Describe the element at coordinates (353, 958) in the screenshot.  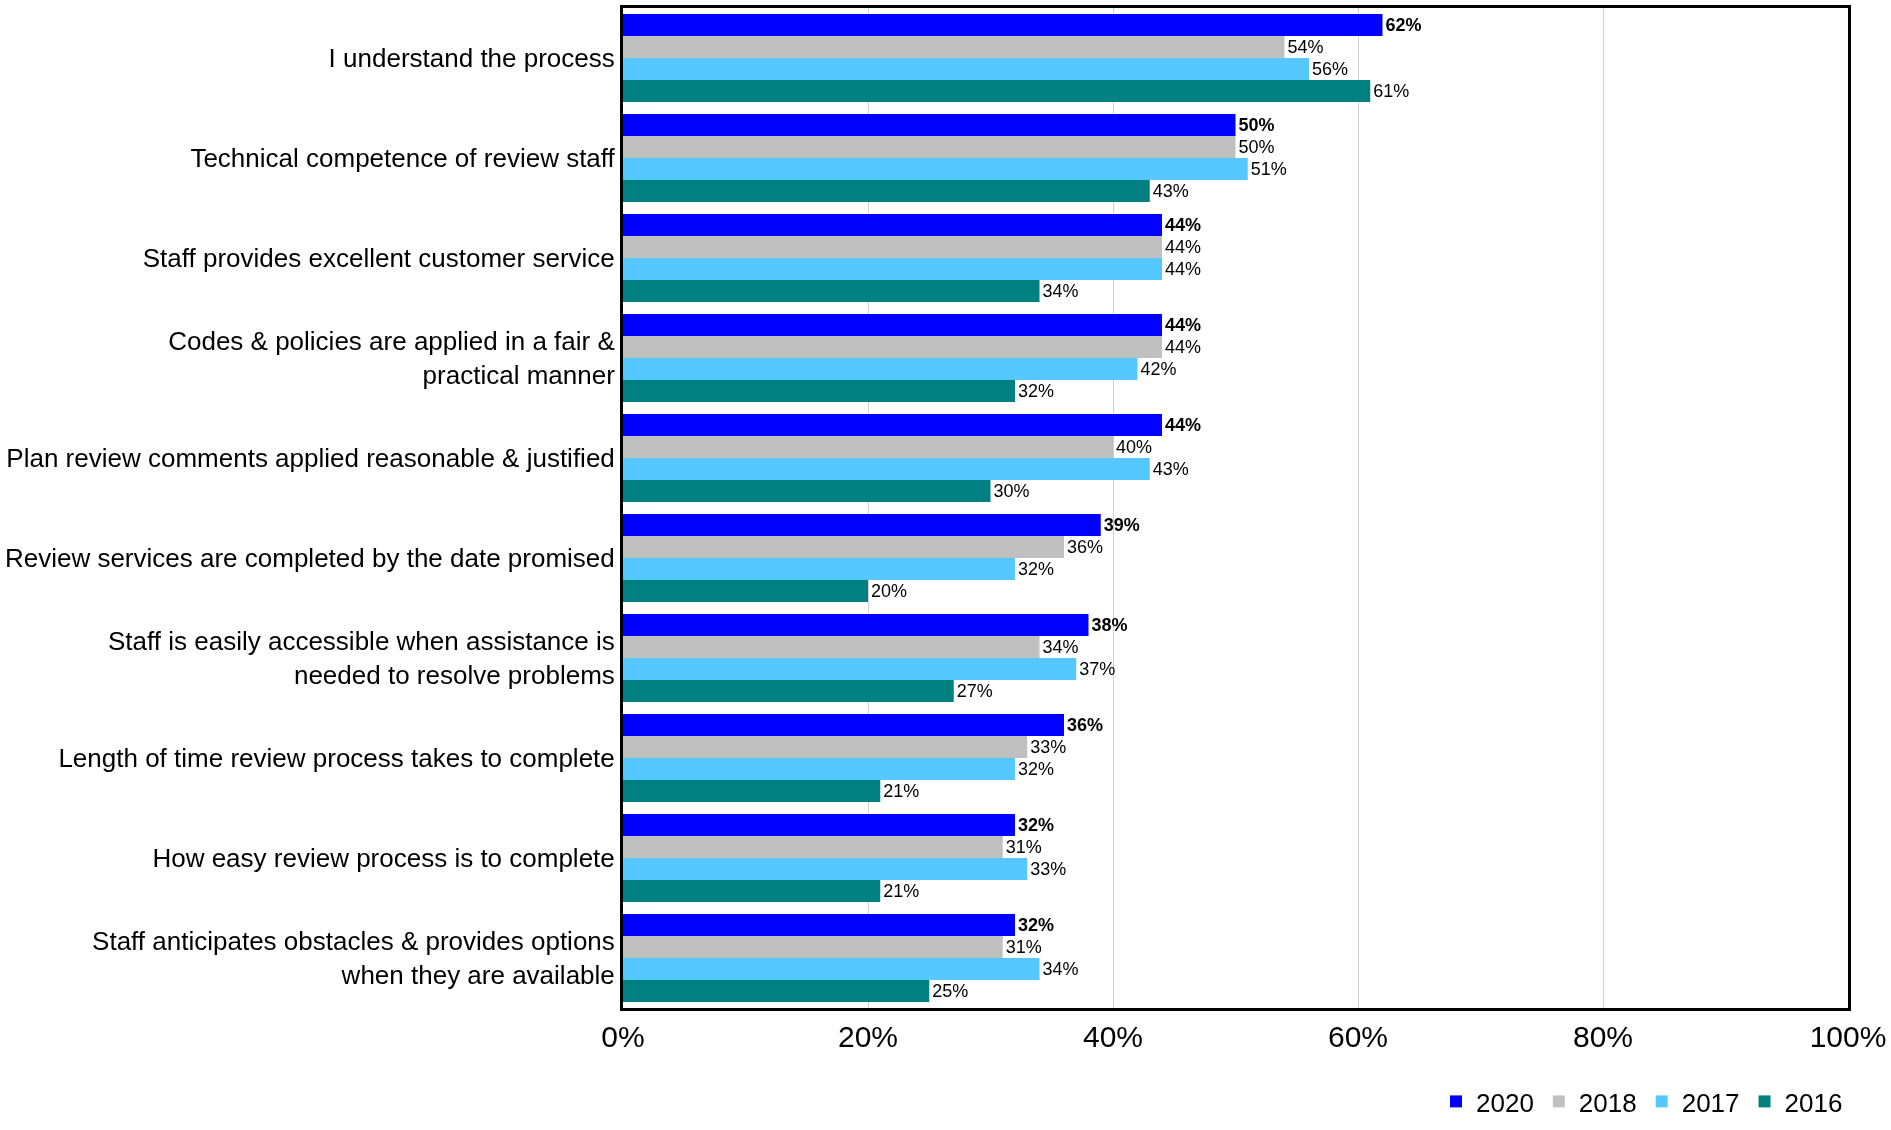
I see `y-tick-label: Staff anticipates obstacles & provides options when they are available` at that location.